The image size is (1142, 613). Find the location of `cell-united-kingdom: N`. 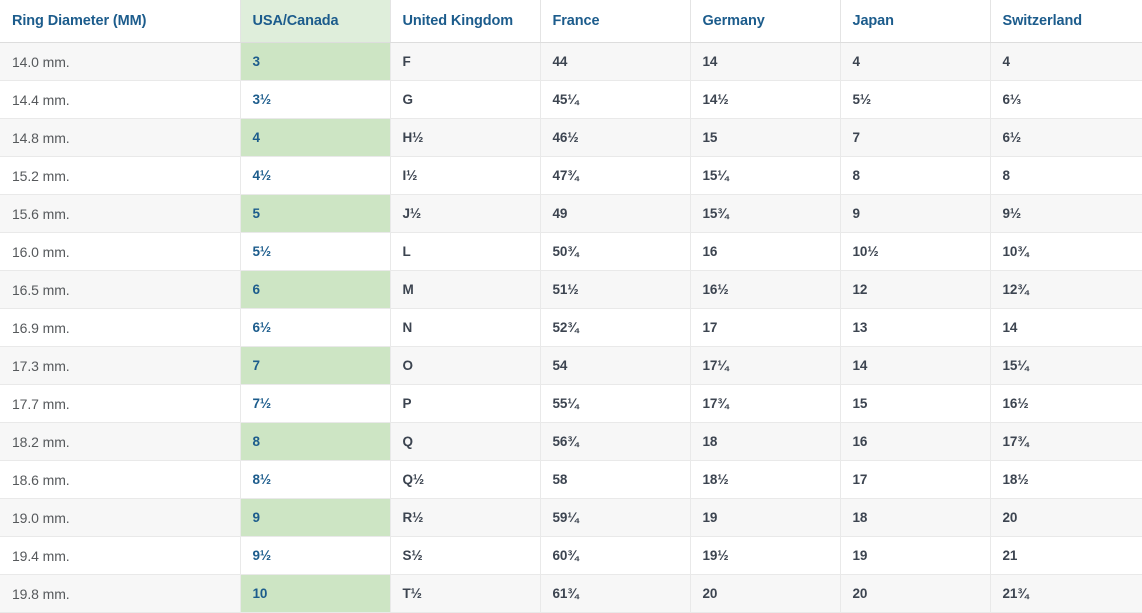

cell-united-kingdom: N is located at coordinates (465, 327).